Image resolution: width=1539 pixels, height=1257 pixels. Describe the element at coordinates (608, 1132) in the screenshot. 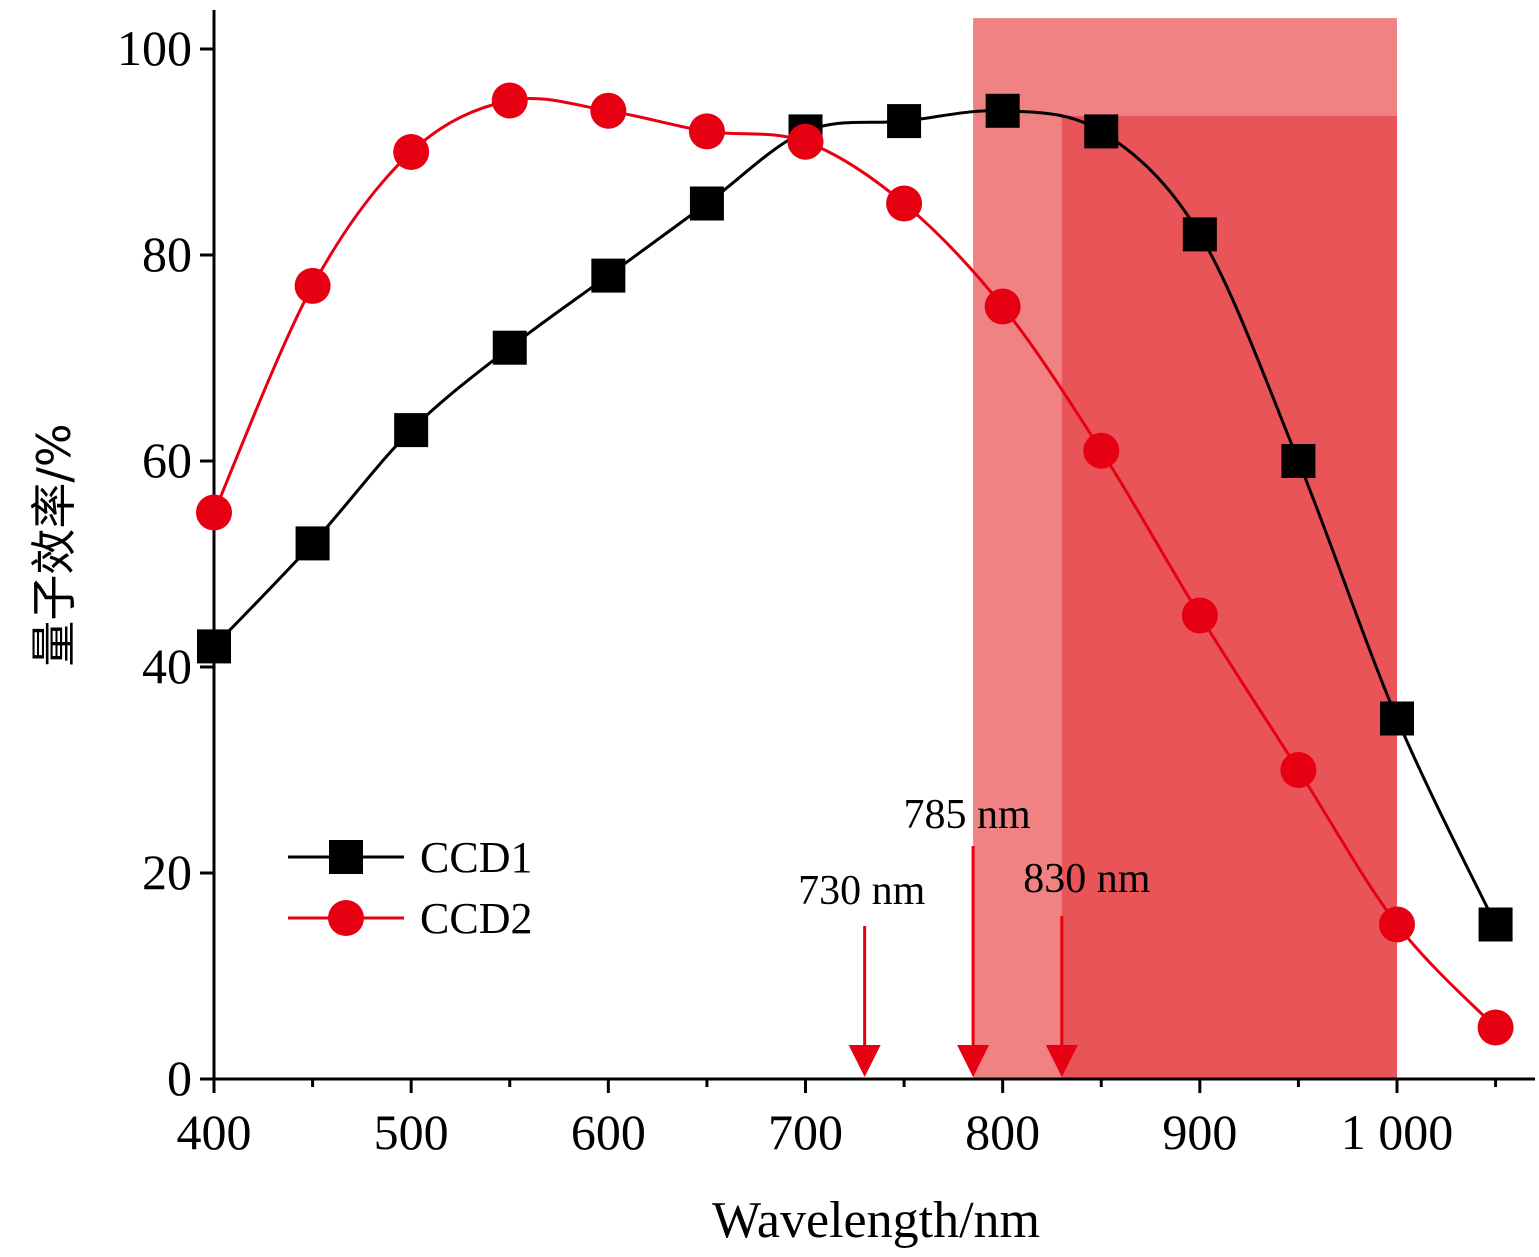

I see `x-tick-label: 600` at that location.